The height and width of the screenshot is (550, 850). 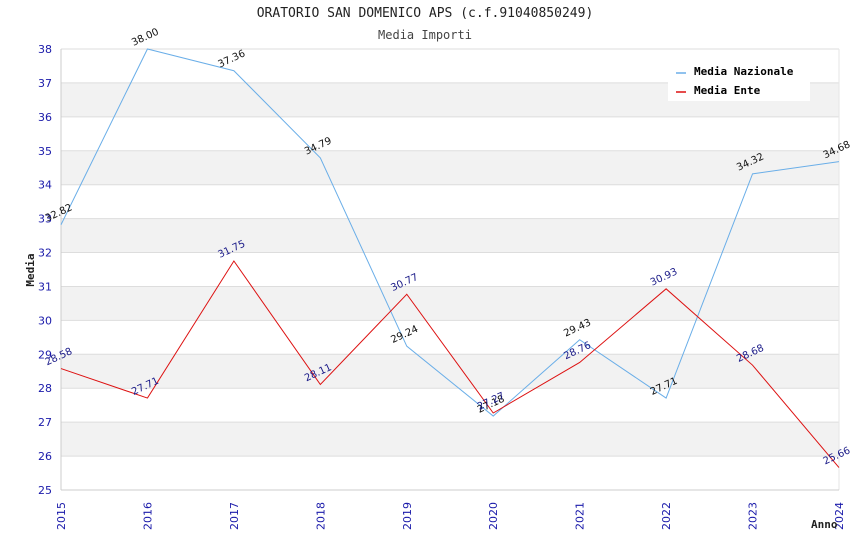 I want to click on y-tick-label: 32, so click(x=45, y=253).